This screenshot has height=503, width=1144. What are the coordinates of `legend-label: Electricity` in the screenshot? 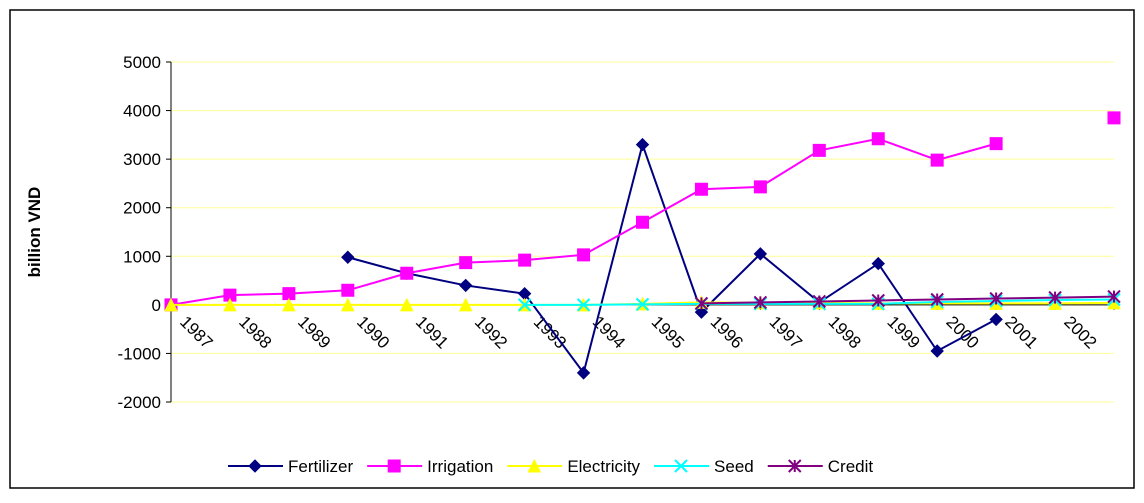 It's located at (603, 466).